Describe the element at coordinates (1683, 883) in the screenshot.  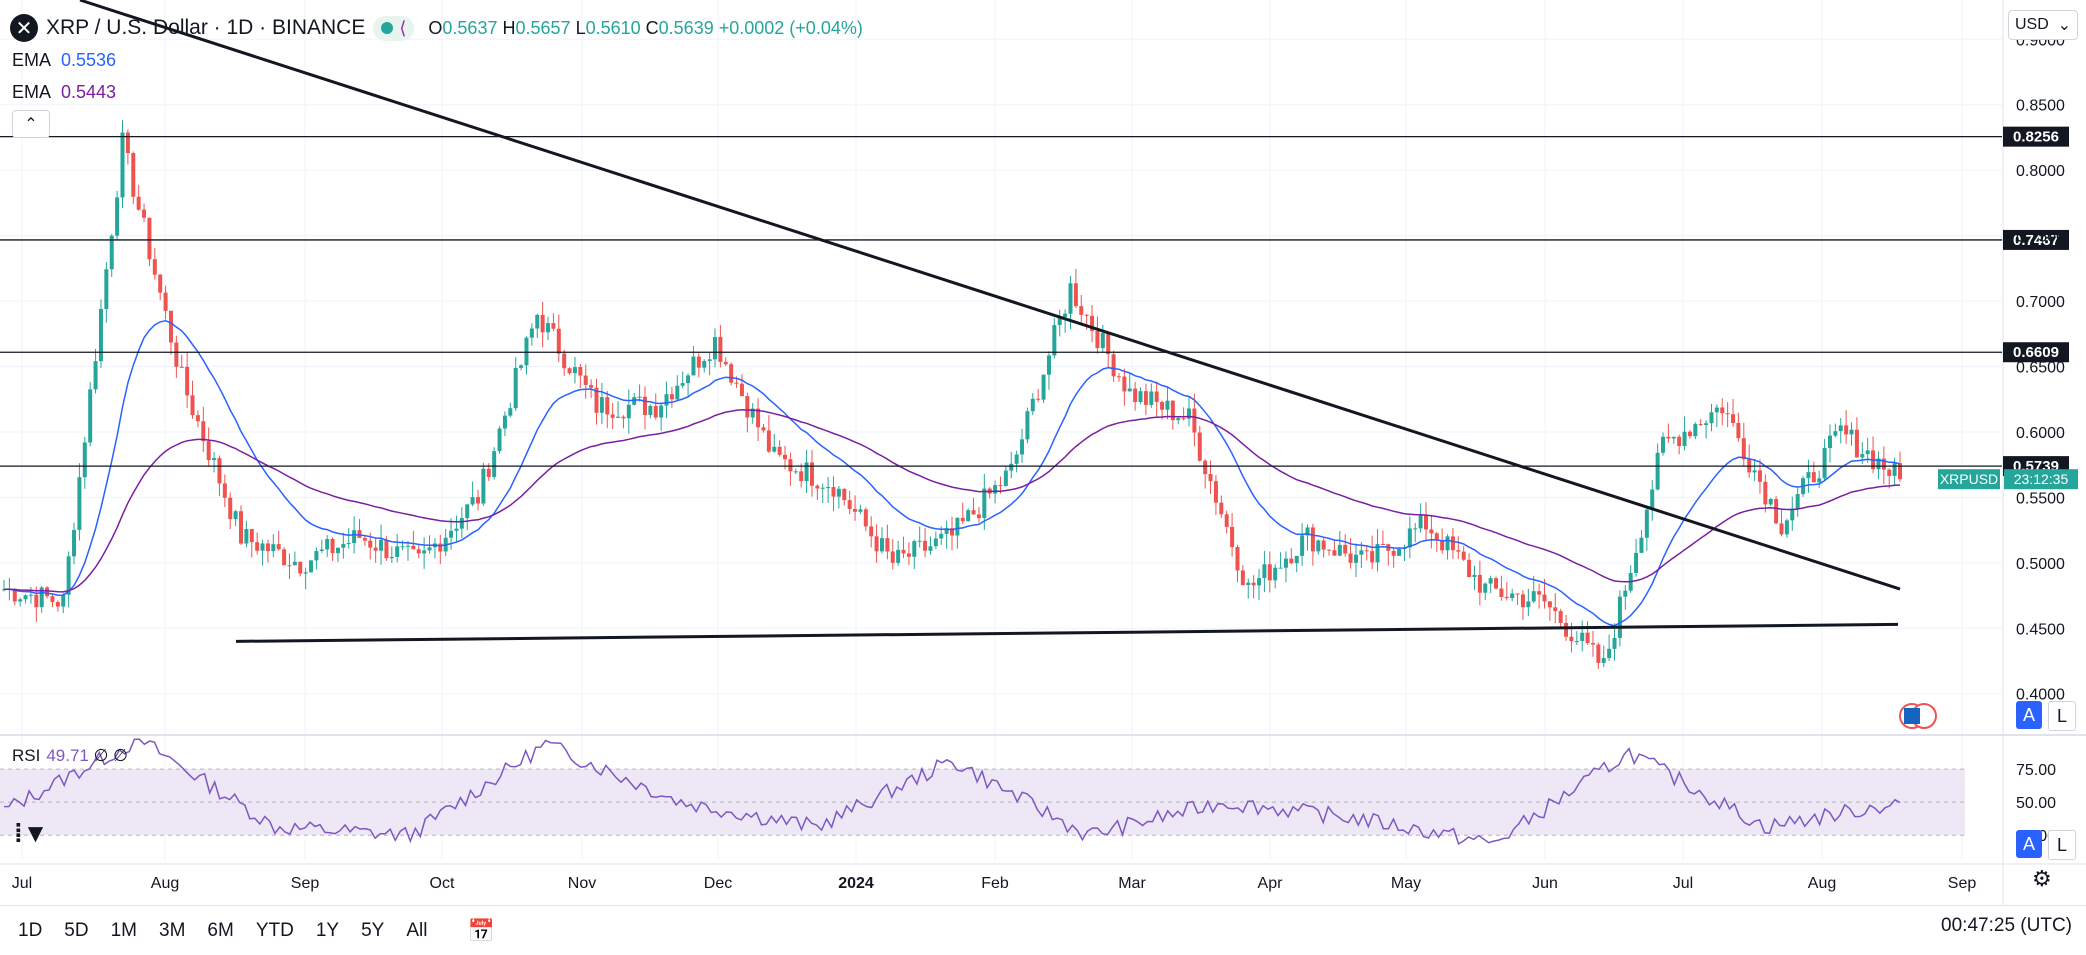
I see `time-tick-label: Jul` at that location.